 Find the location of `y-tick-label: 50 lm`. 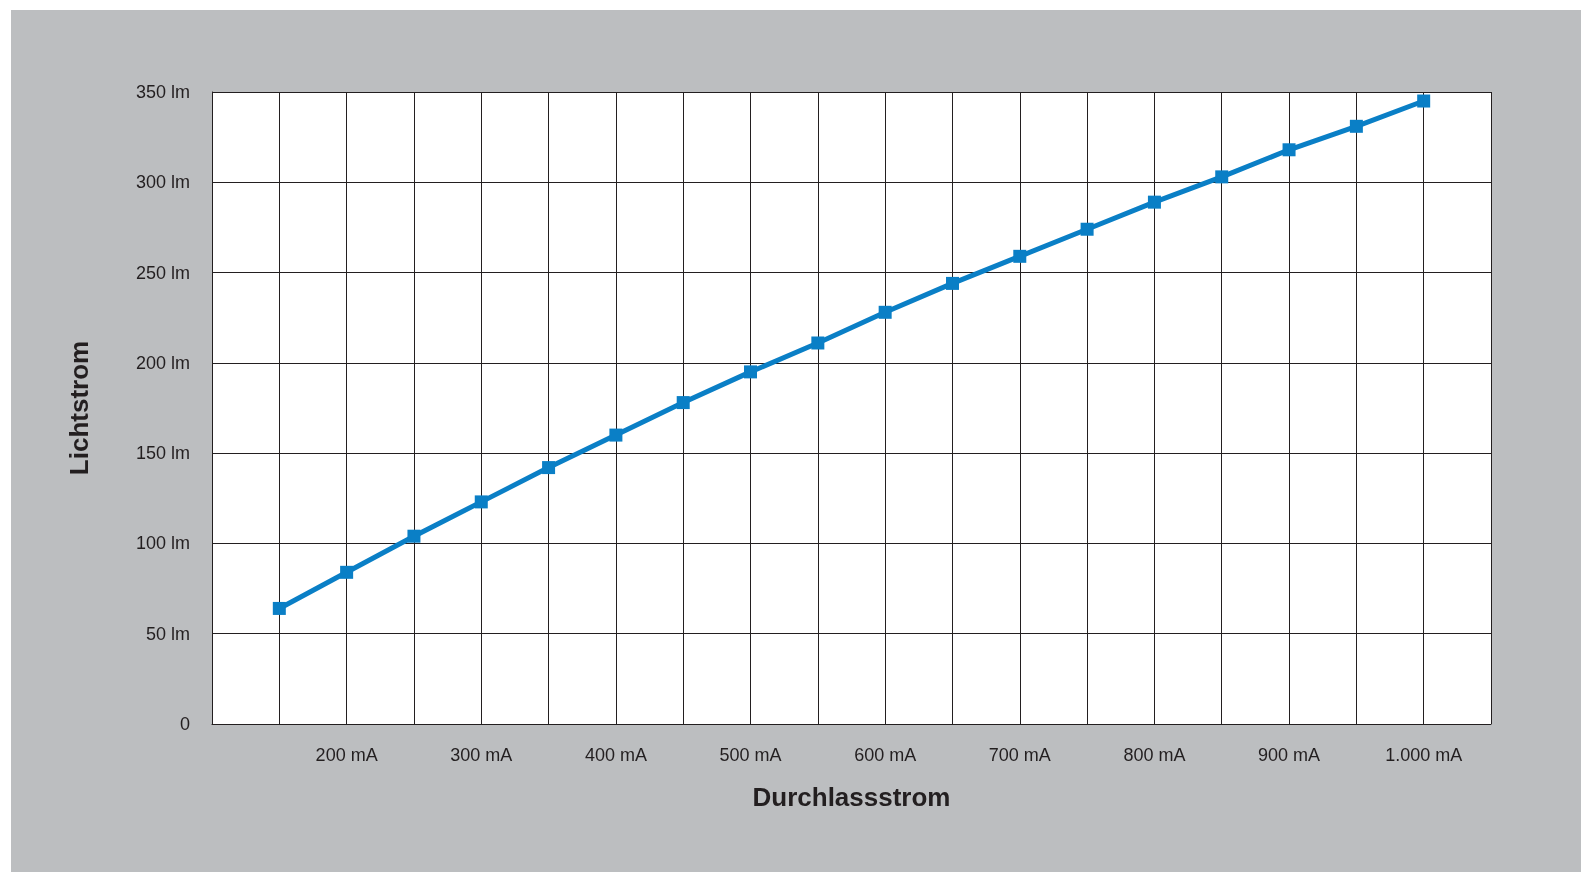

y-tick-label: 50 lm is located at coordinates (167, 633).